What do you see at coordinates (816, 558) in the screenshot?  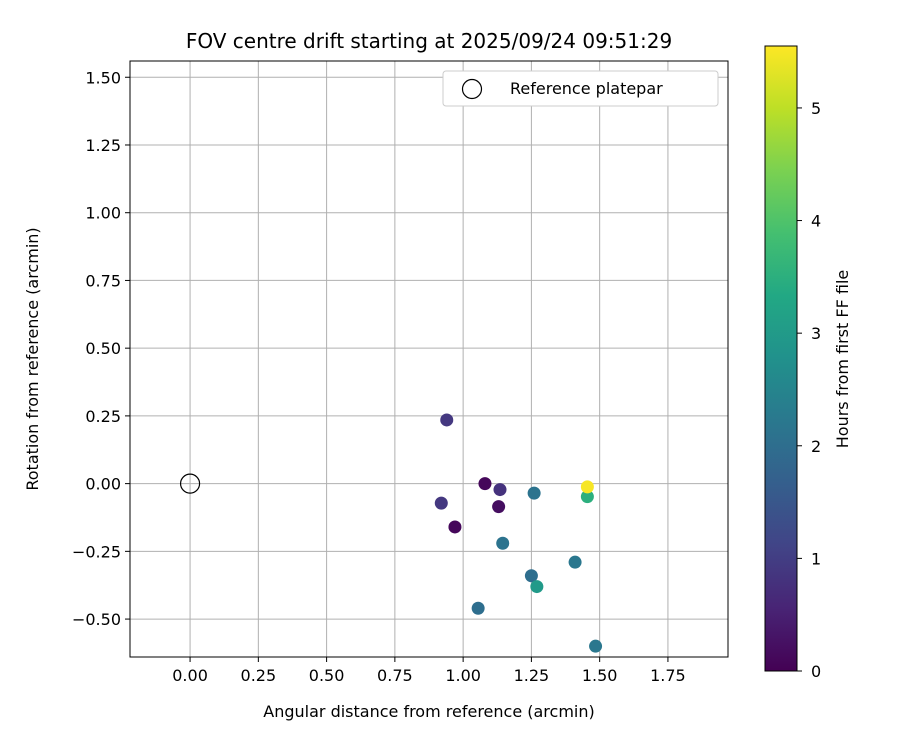 I see `colorbar-tick-label: 1` at bounding box center [816, 558].